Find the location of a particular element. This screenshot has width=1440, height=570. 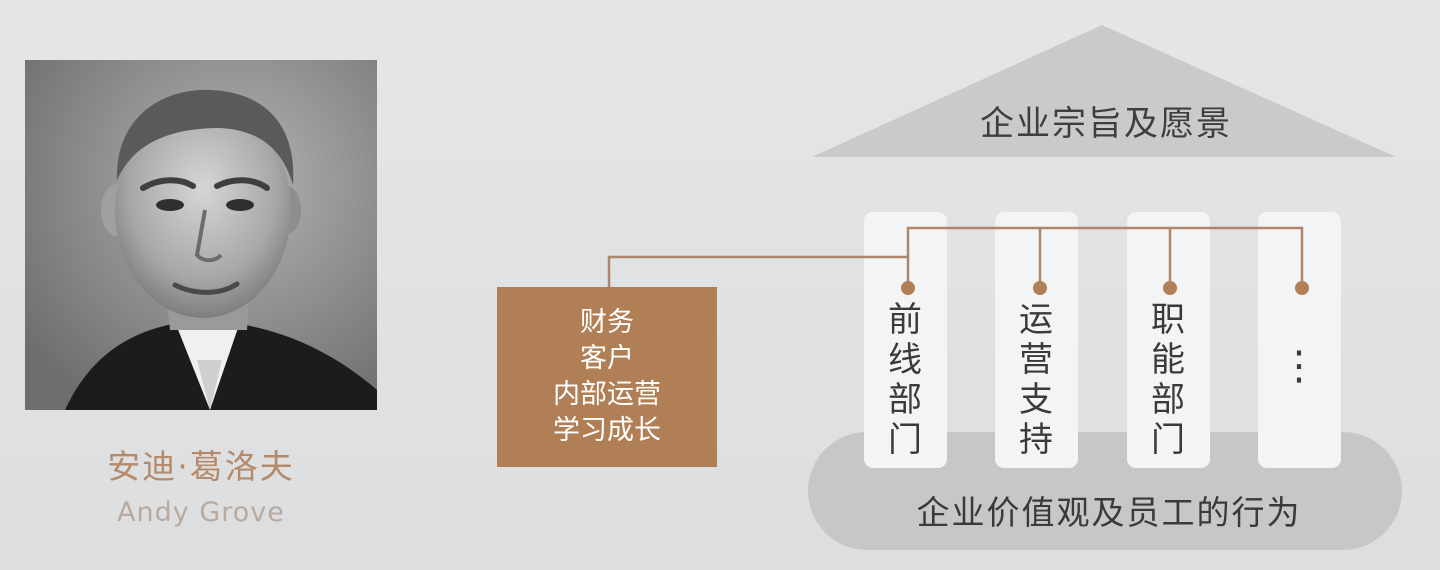

pillar-label-more: ⋮ is located at coordinates (1299, 366).